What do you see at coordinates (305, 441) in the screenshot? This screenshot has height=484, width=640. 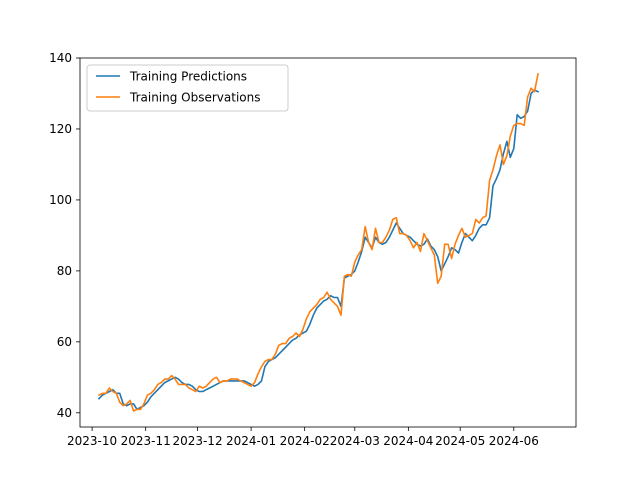 I see `x-tick-label-4: 2024-02` at bounding box center [305, 441].